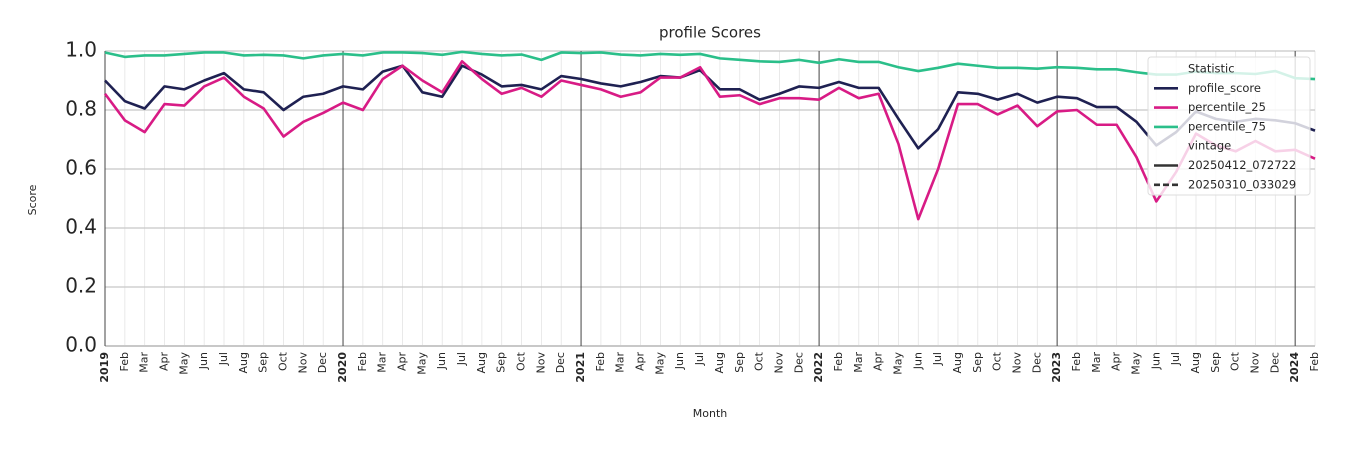 The image size is (1350, 450). I want to click on legend-title: vintage, so click(1209, 146).